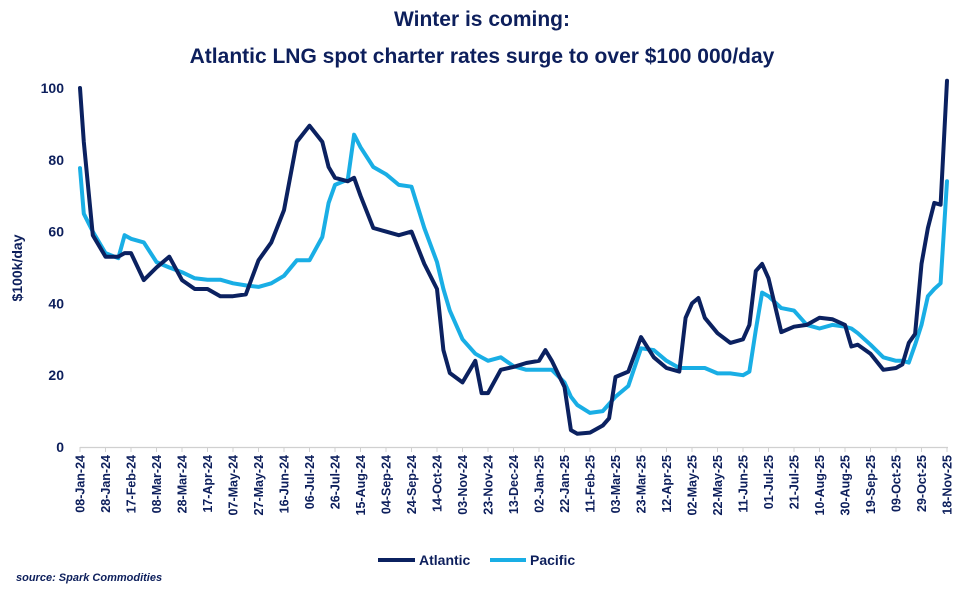 This screenshot has width=964, height=596. Describe the element at coordinates (56, 303) in the screenshot. I see `y-tick-label: 40` at that location.